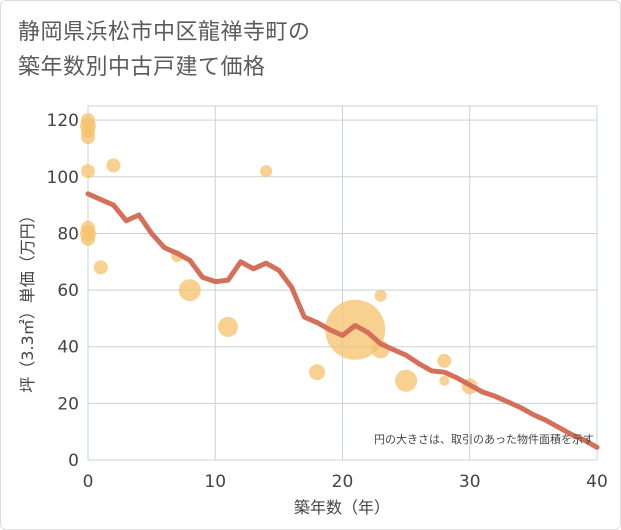 Image resolution: width=621 pixels, height=530 pixels. I want to click on x-tick-labels: 0 10 20 30 40, so click(345, 482).